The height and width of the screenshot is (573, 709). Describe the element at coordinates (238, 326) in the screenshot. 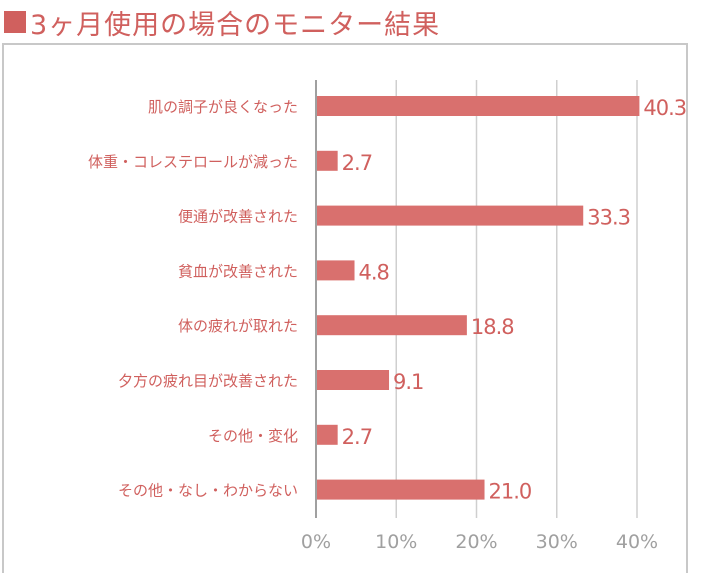

I see `category-label: 体の疲れが取れた` at that location.